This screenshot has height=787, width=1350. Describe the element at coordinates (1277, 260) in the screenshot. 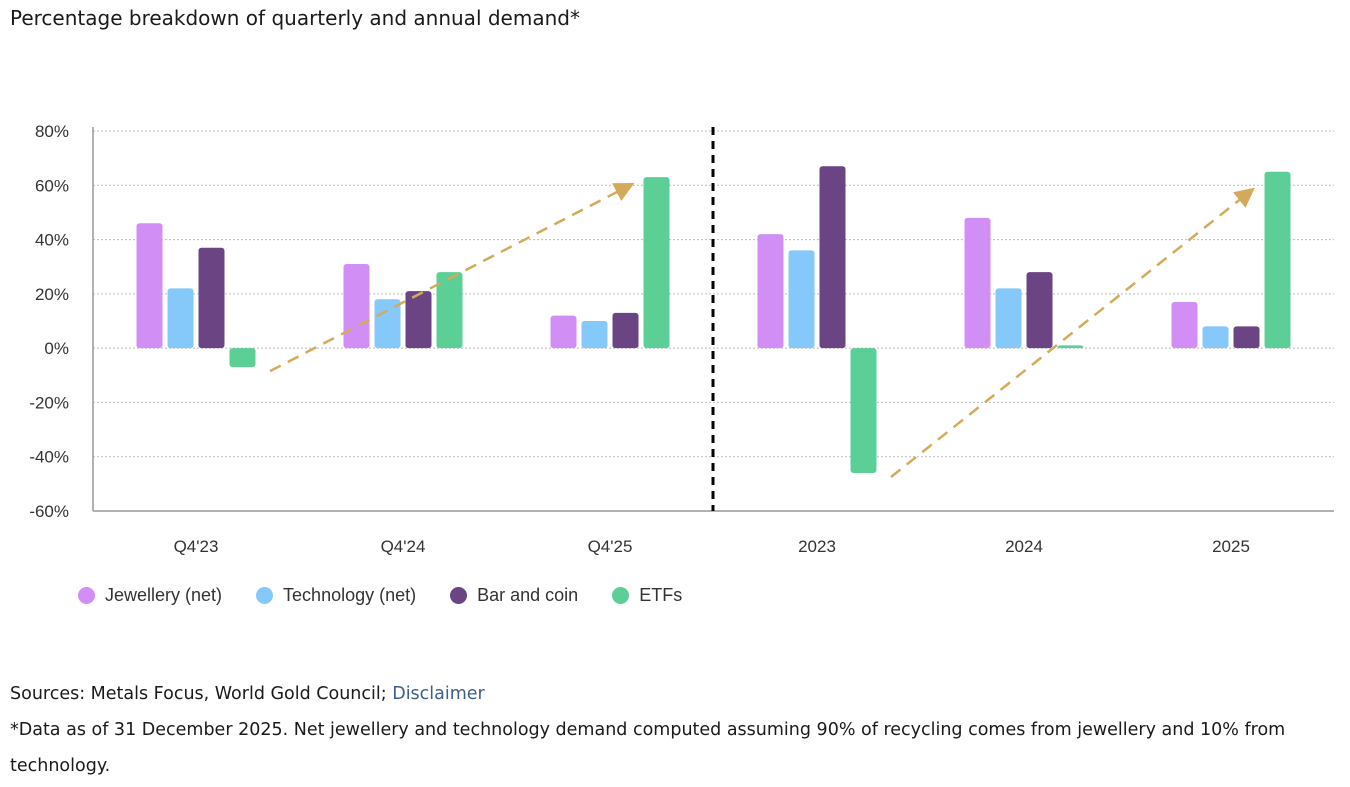

I see `bar-etfs-2025` at that location.